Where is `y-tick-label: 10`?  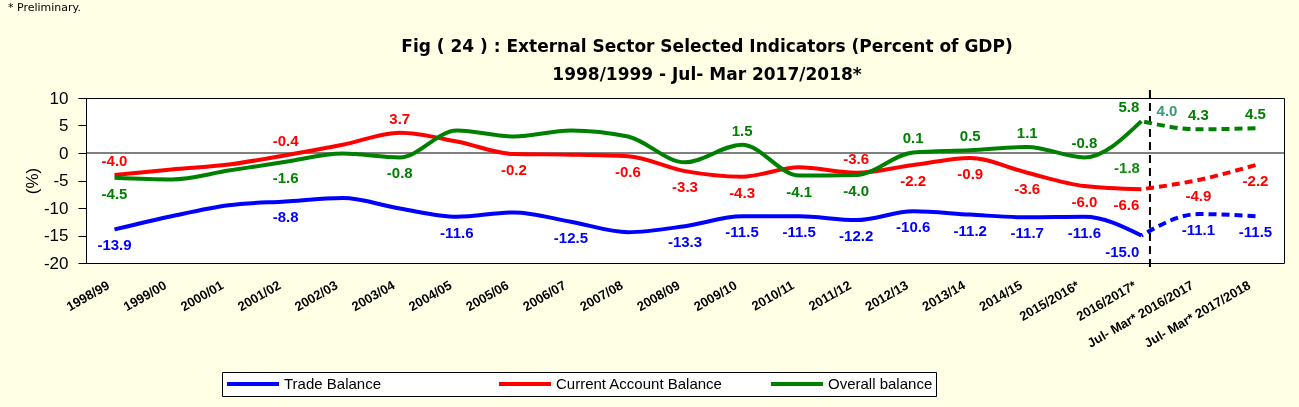
y-tick-label: 10 is located at coordinates (59, 98).